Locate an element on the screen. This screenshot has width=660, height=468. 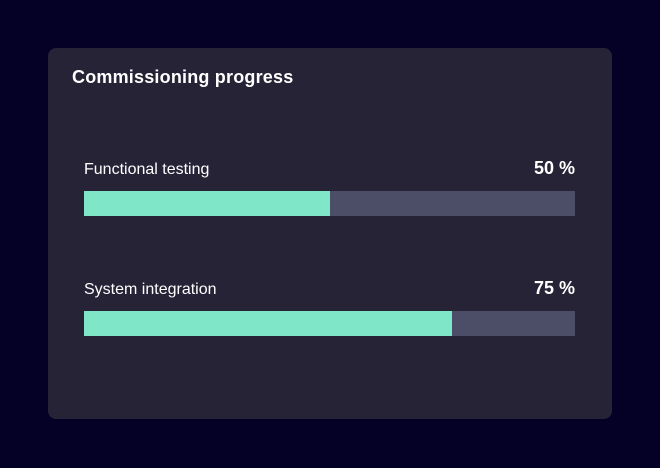
progress-row-header: Functional testing 50 % is located at coordinates (329, 168).